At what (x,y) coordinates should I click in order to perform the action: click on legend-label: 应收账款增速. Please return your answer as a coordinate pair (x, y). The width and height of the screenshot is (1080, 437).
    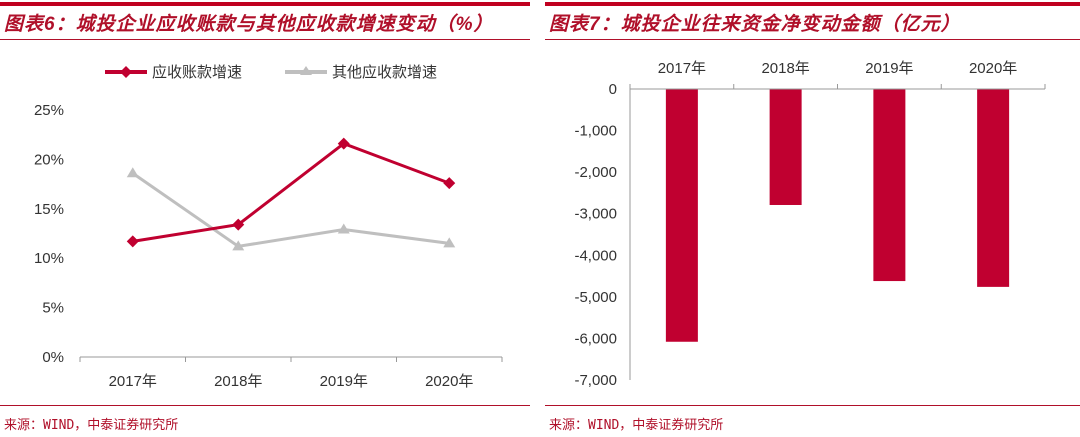
    Looking at the image, I should click on (197, 72).